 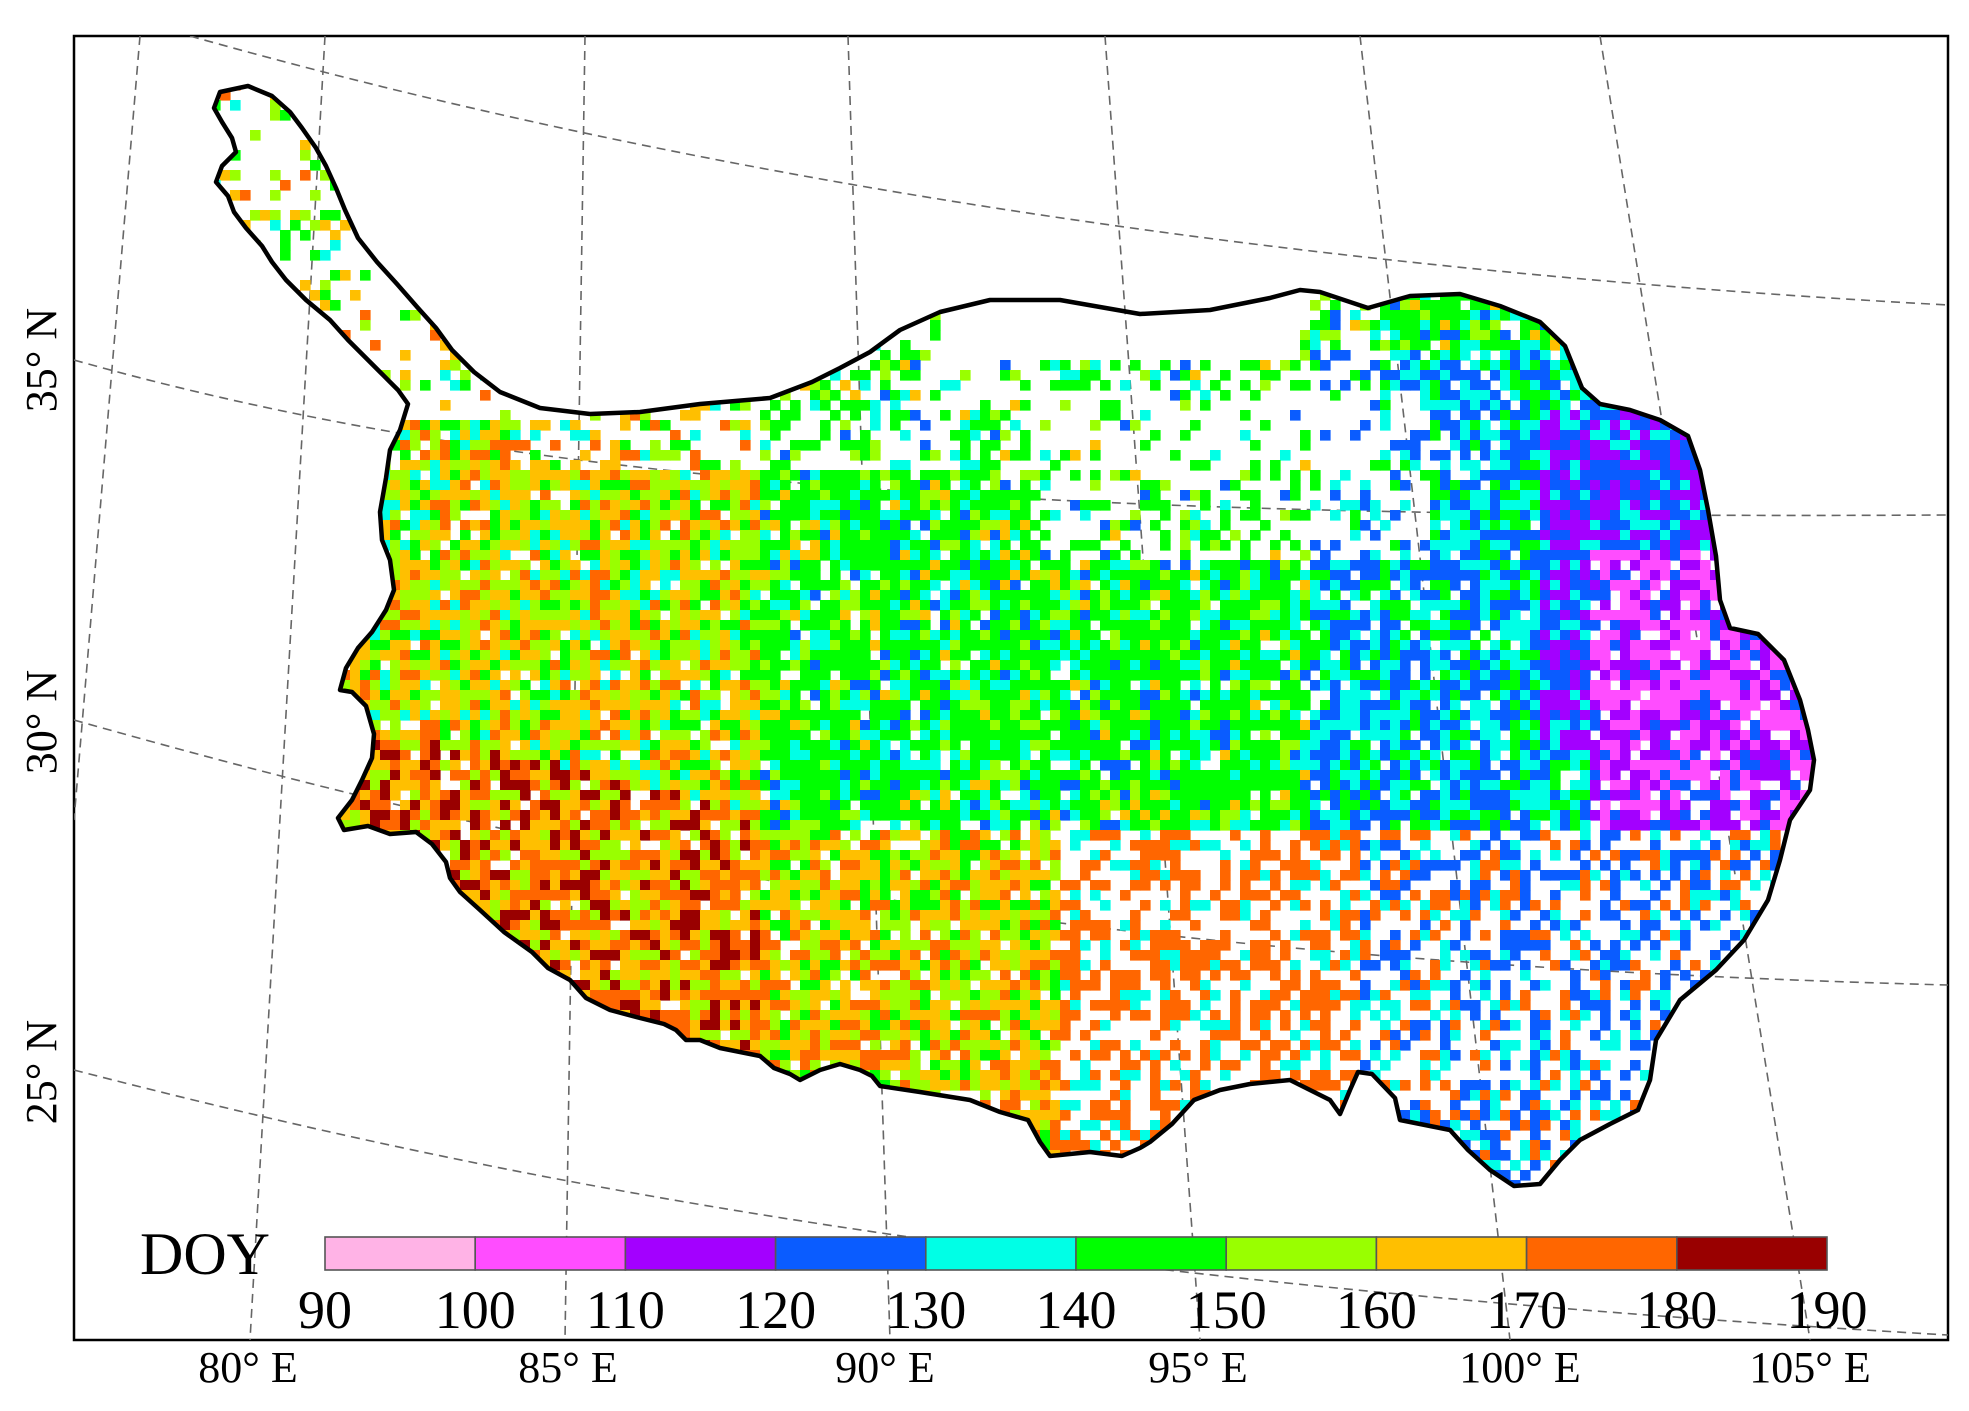 I want to click on lat-label-30n: 30° N, so click(x=41, y=722).